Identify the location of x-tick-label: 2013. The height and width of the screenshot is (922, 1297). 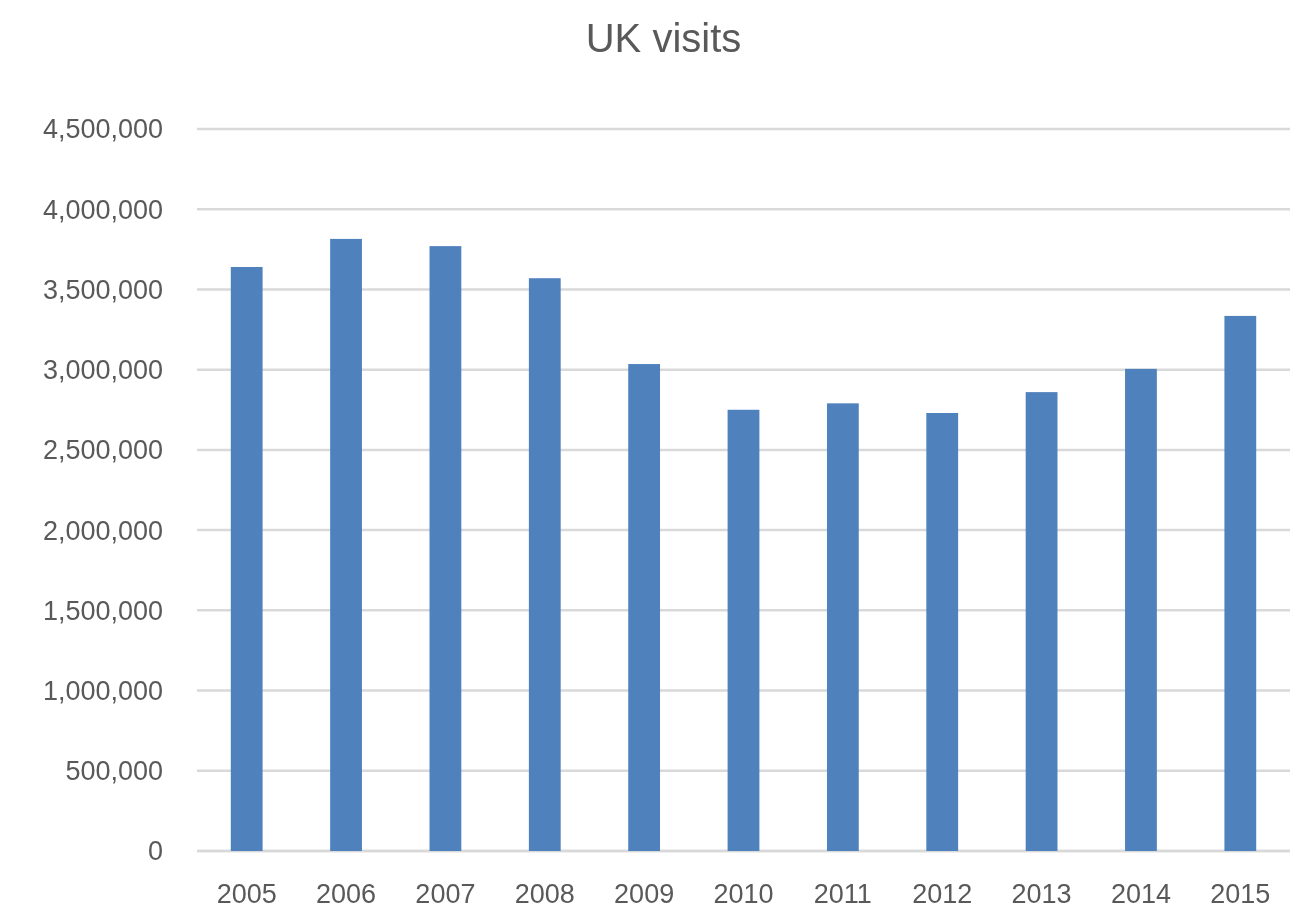
(1041, 894).